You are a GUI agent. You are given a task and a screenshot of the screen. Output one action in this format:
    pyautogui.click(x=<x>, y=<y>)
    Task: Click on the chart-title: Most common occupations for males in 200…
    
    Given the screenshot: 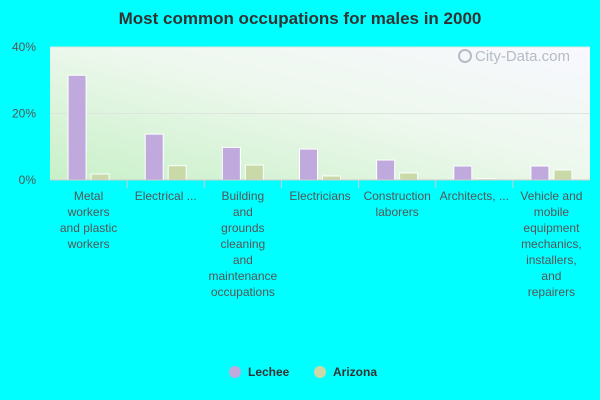 What is the action you would take?
    pyautogui.click(x=300, y=18)
    